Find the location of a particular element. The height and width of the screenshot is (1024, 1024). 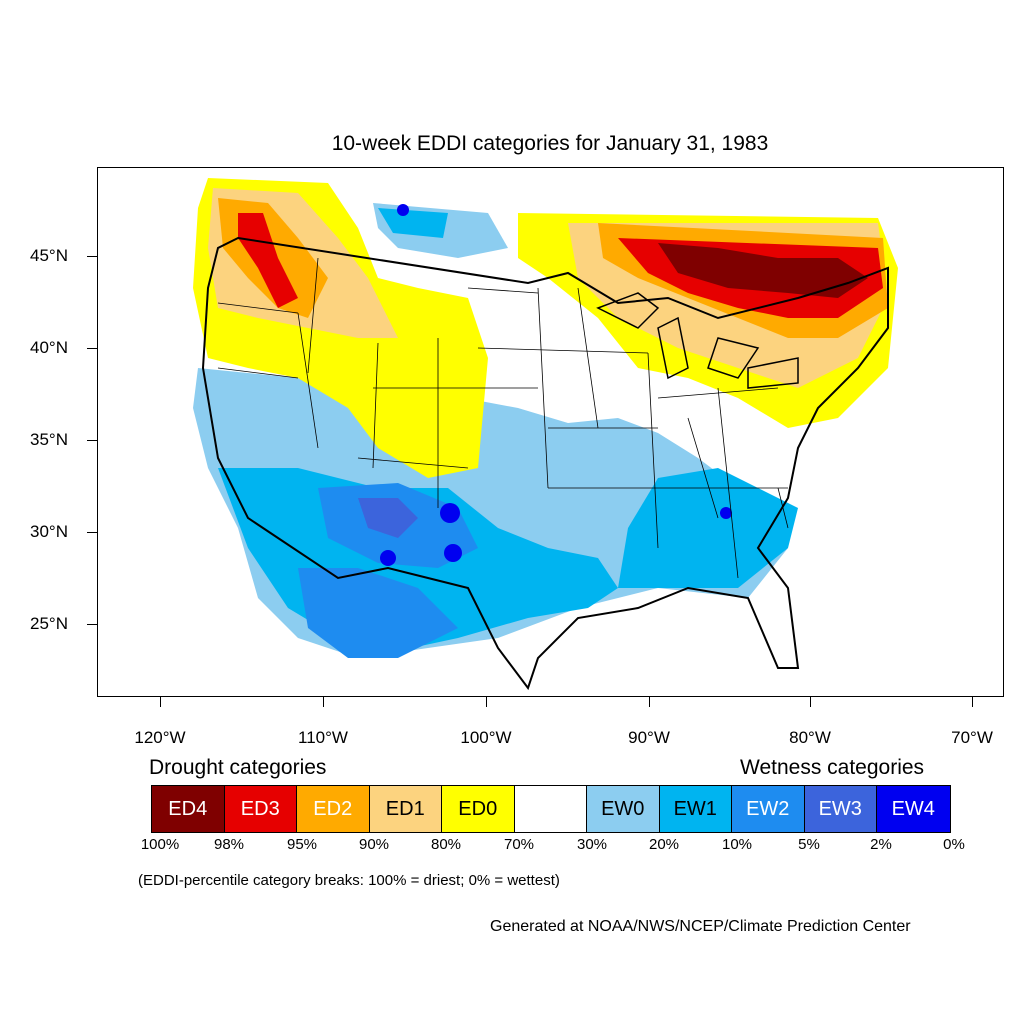

x-axis-label: 70°W is located at coordinates (972, 737).